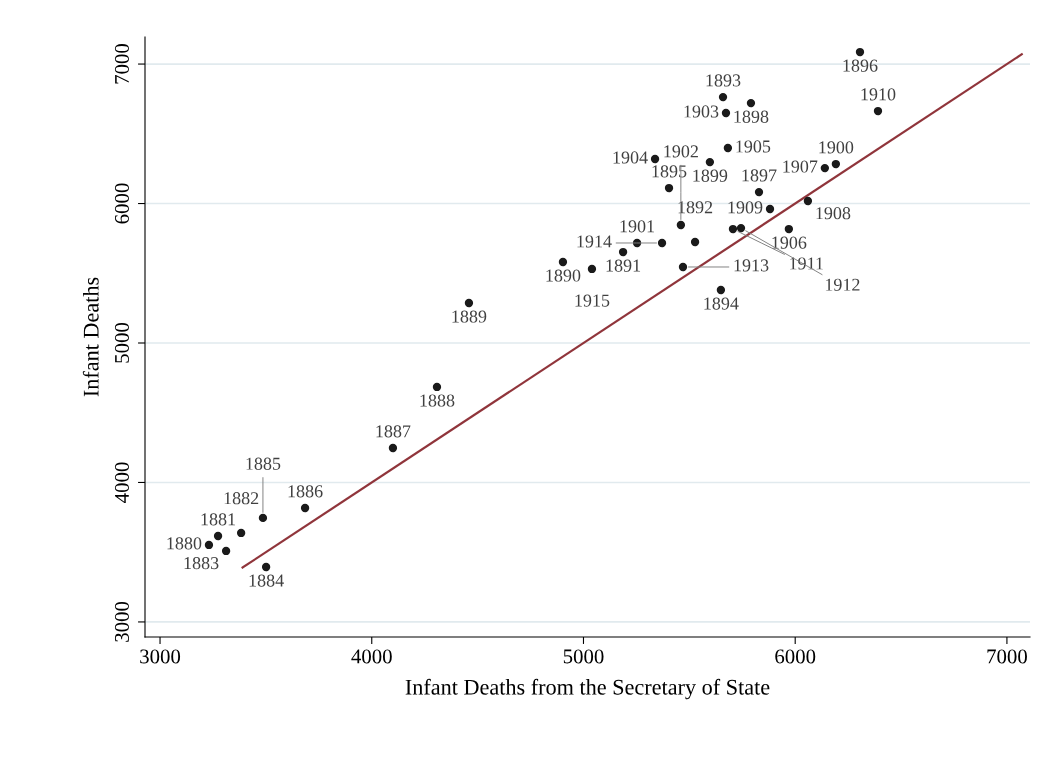 The width and height of the screenshot is (1061, 774). I want to click on x-tick-label: 3000, so click(160, 656).